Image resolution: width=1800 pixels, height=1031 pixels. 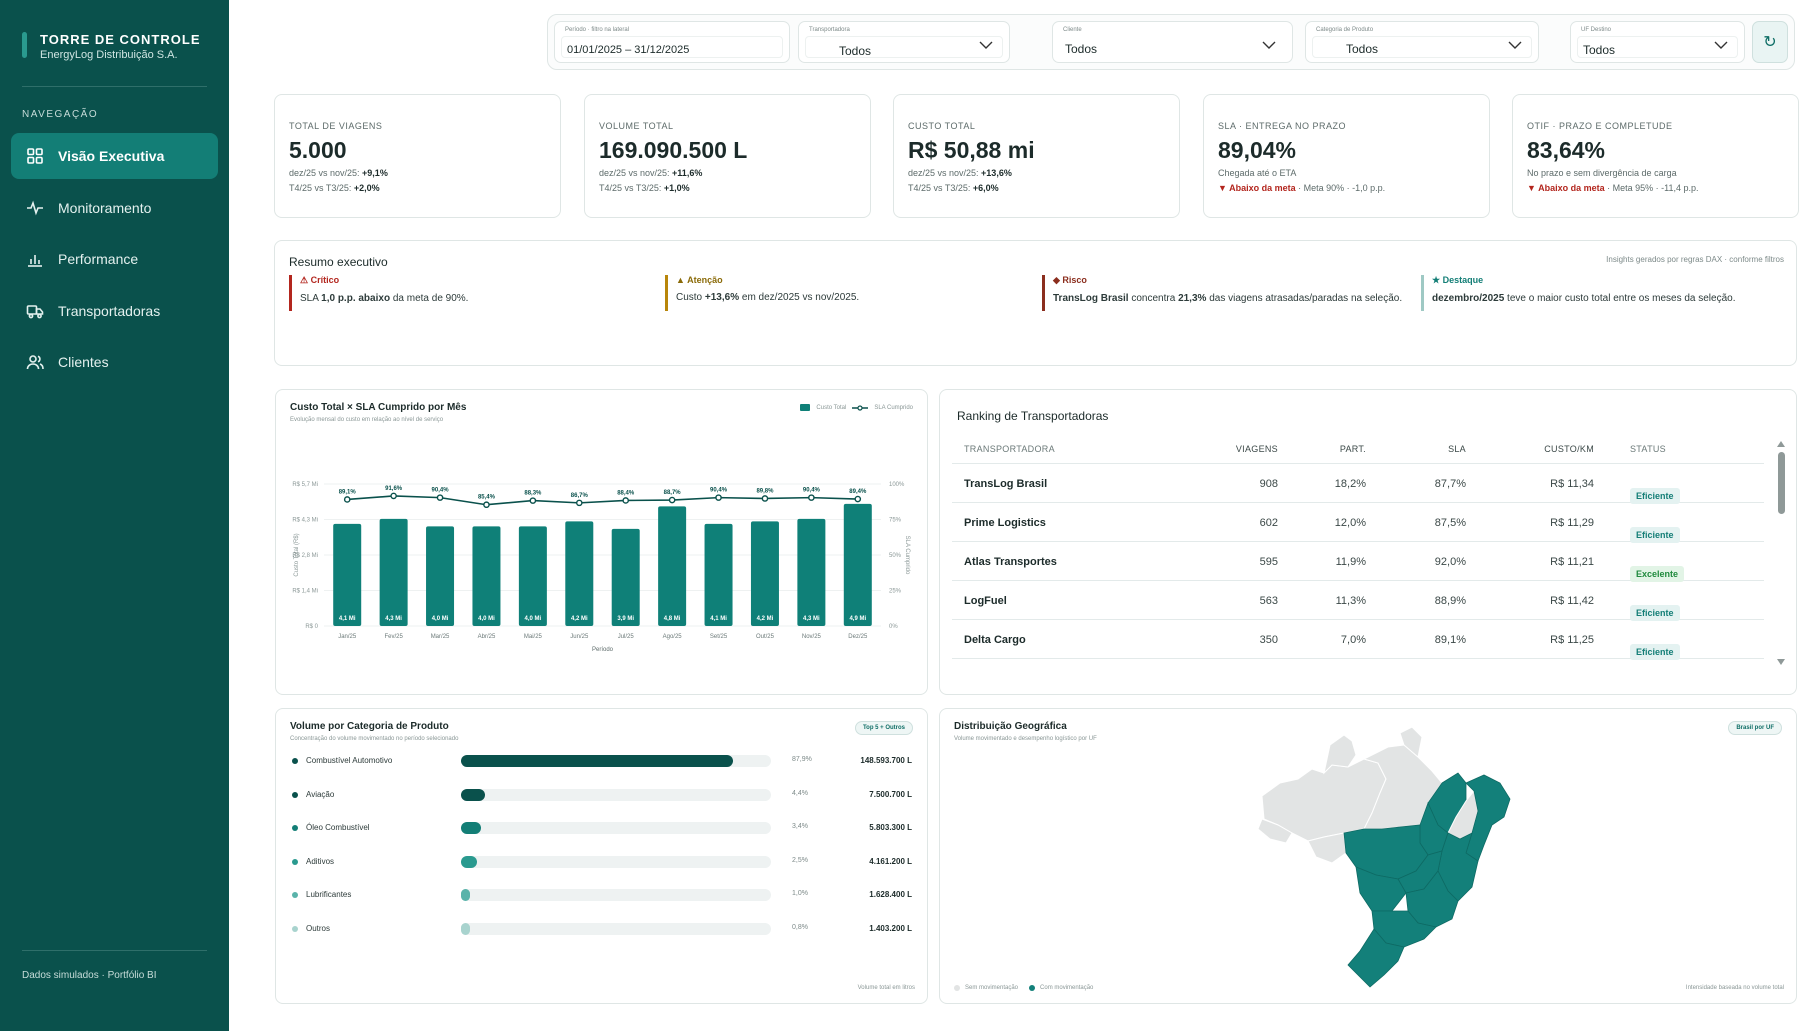 I want to click on scroll-up-icon, so click(x=1781, y=444).